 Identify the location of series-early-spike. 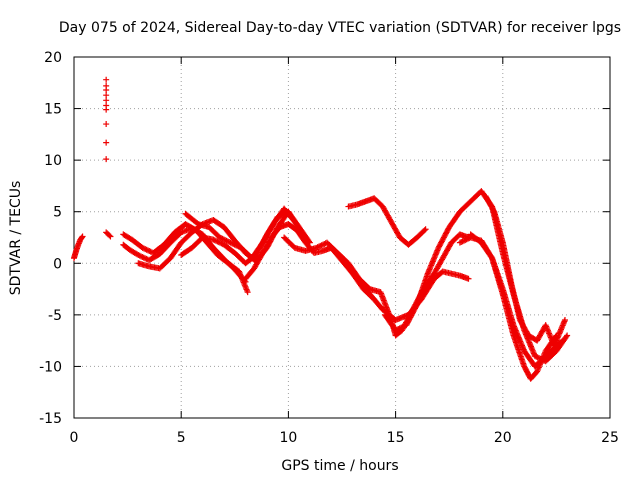
(106, 119).